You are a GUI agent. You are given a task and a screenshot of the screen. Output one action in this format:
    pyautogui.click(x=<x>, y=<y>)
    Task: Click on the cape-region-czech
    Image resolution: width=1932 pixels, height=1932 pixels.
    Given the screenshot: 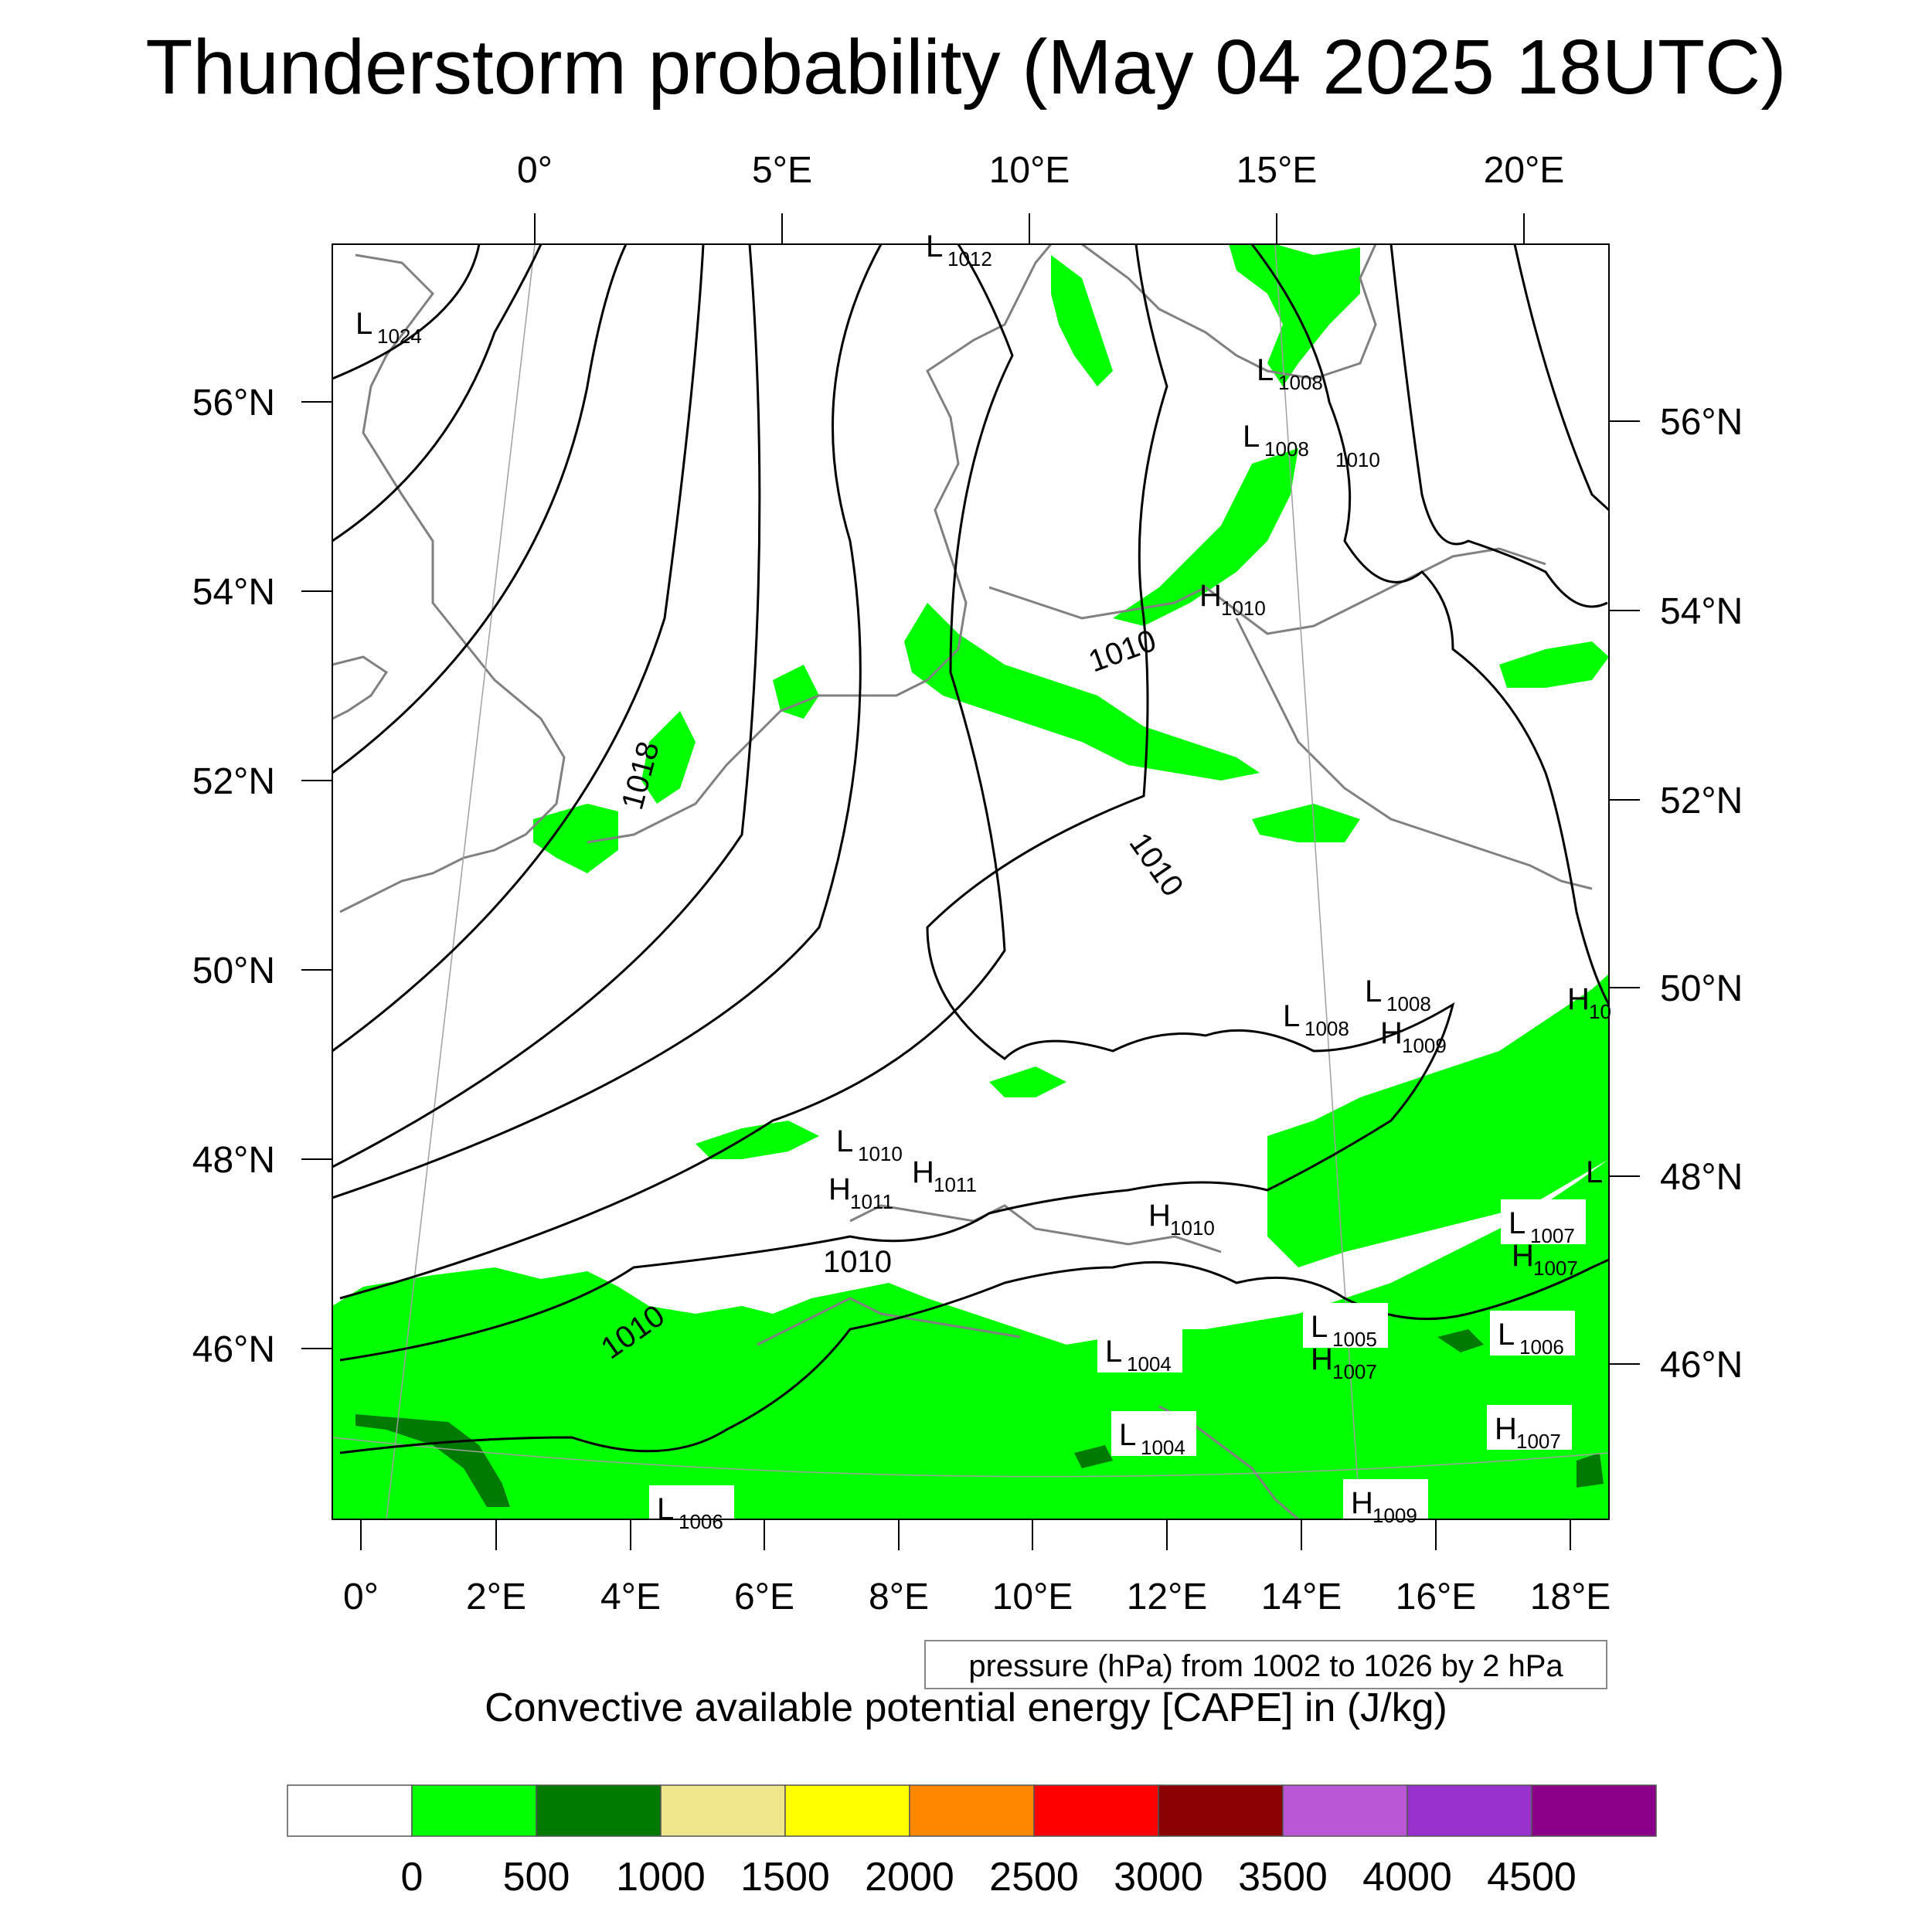 What is the action you would take?
    pyautogui.click(x=1376, y=1144)
    